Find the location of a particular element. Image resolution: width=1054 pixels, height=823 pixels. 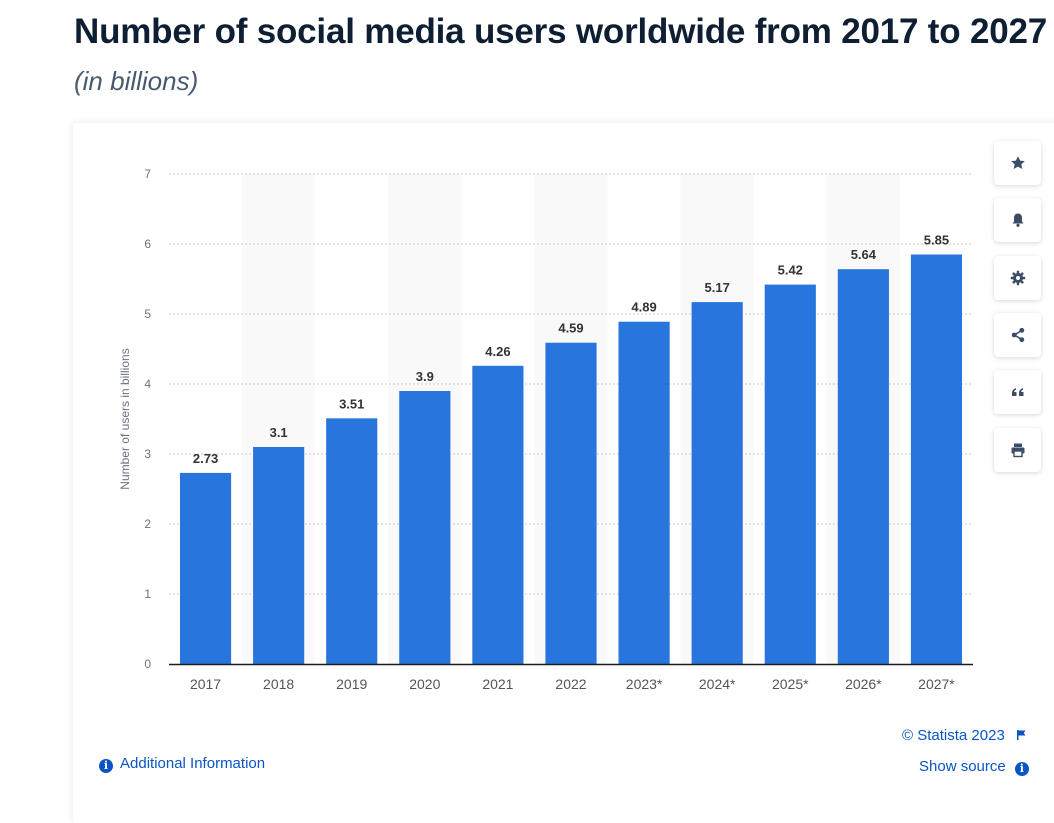

print-button is located at coordinates (1017, 450).